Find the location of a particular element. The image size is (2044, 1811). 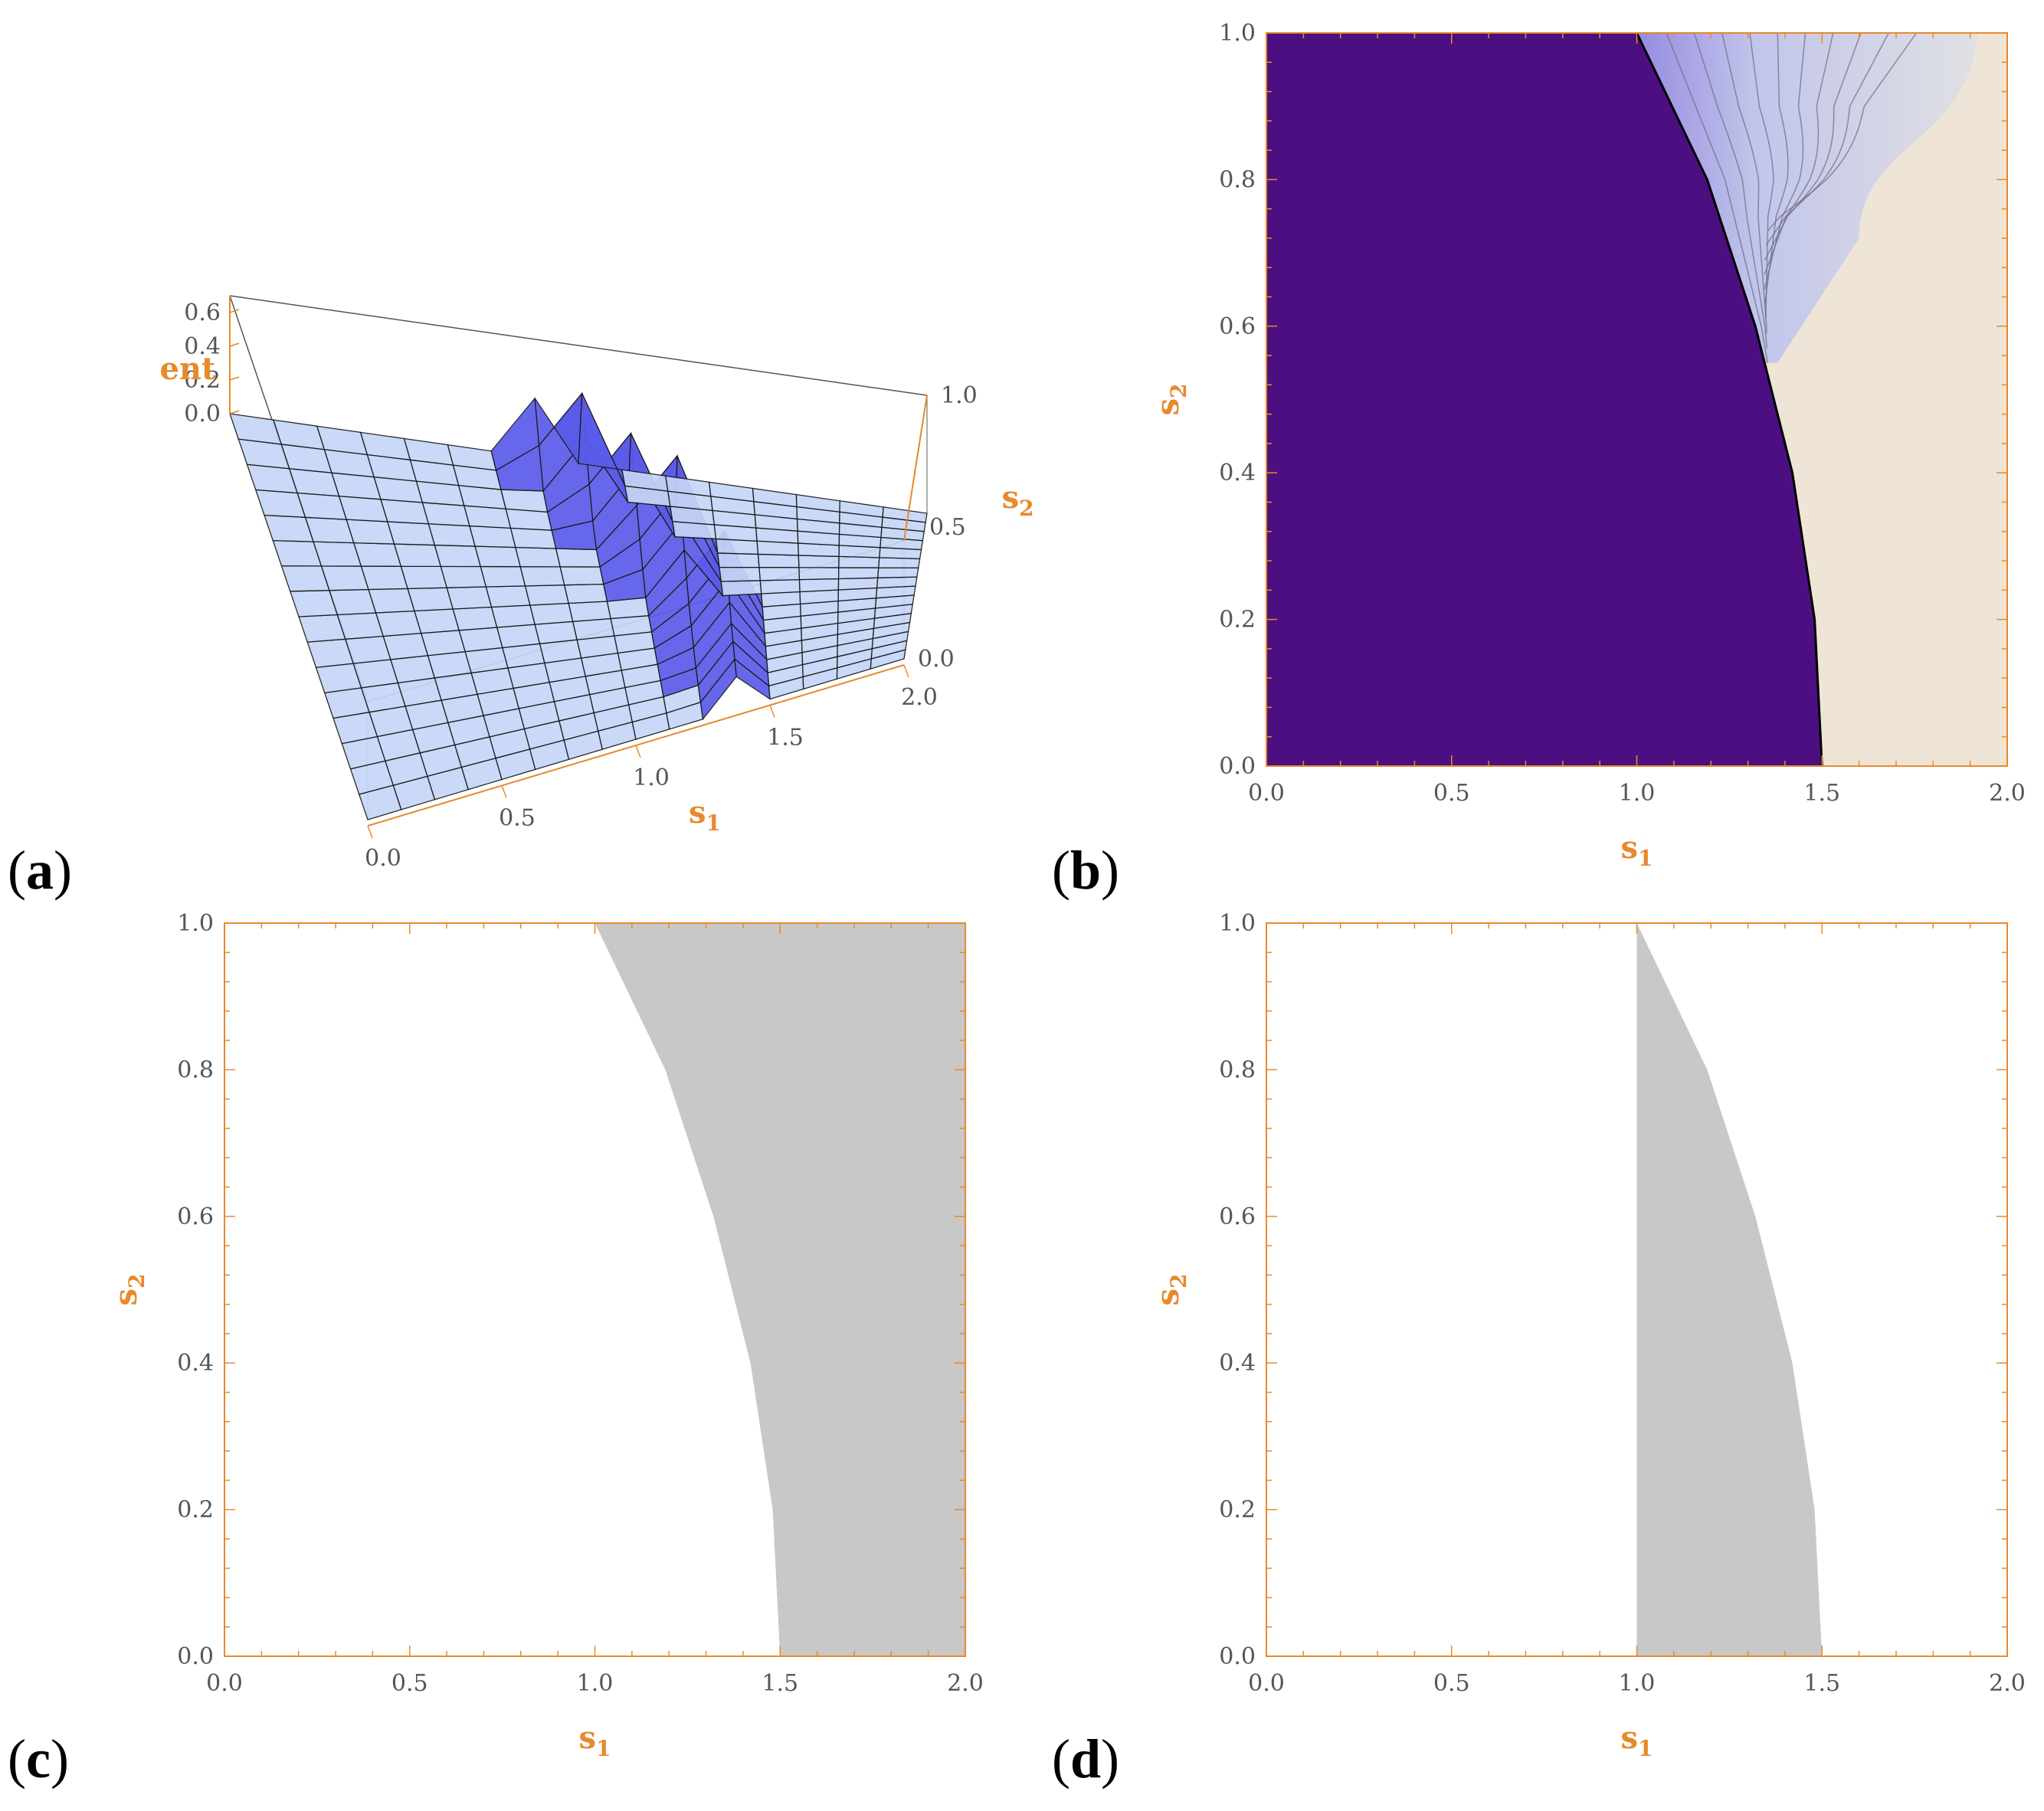

d-y-tick-label: 0.2 is located at coordinates (1237, 1510).